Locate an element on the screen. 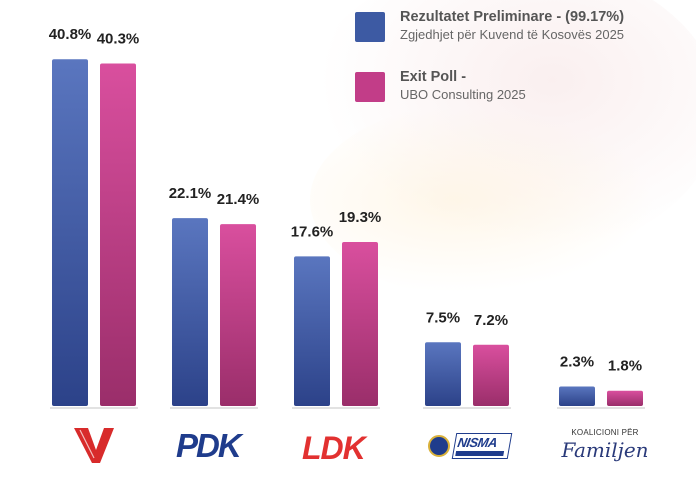  data-label-exit-poll-2: 19.3% is located at coordinates (360, 217).